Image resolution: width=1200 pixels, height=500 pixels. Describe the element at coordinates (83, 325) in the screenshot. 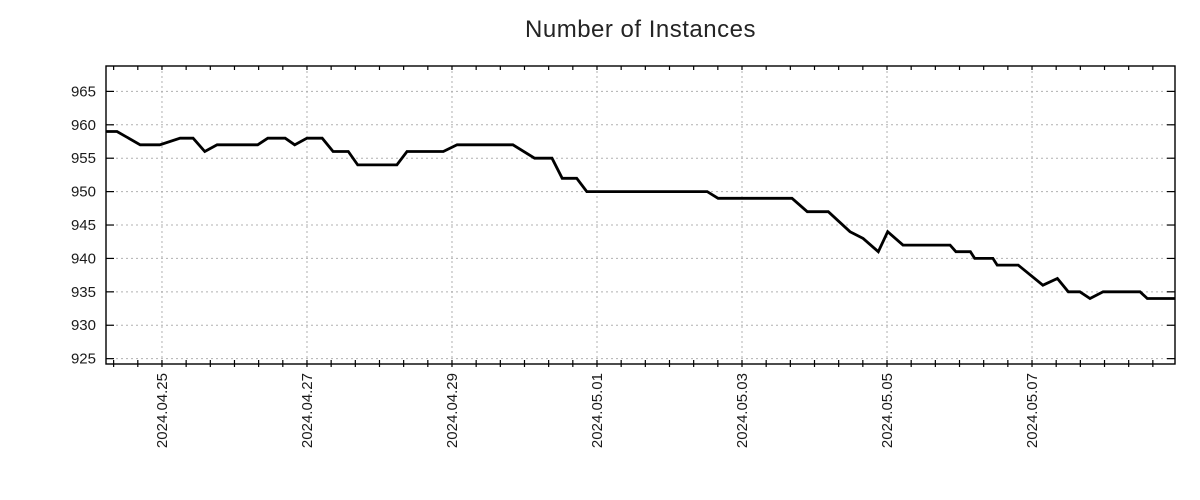

I see `y-tick-label: 930` at that location.